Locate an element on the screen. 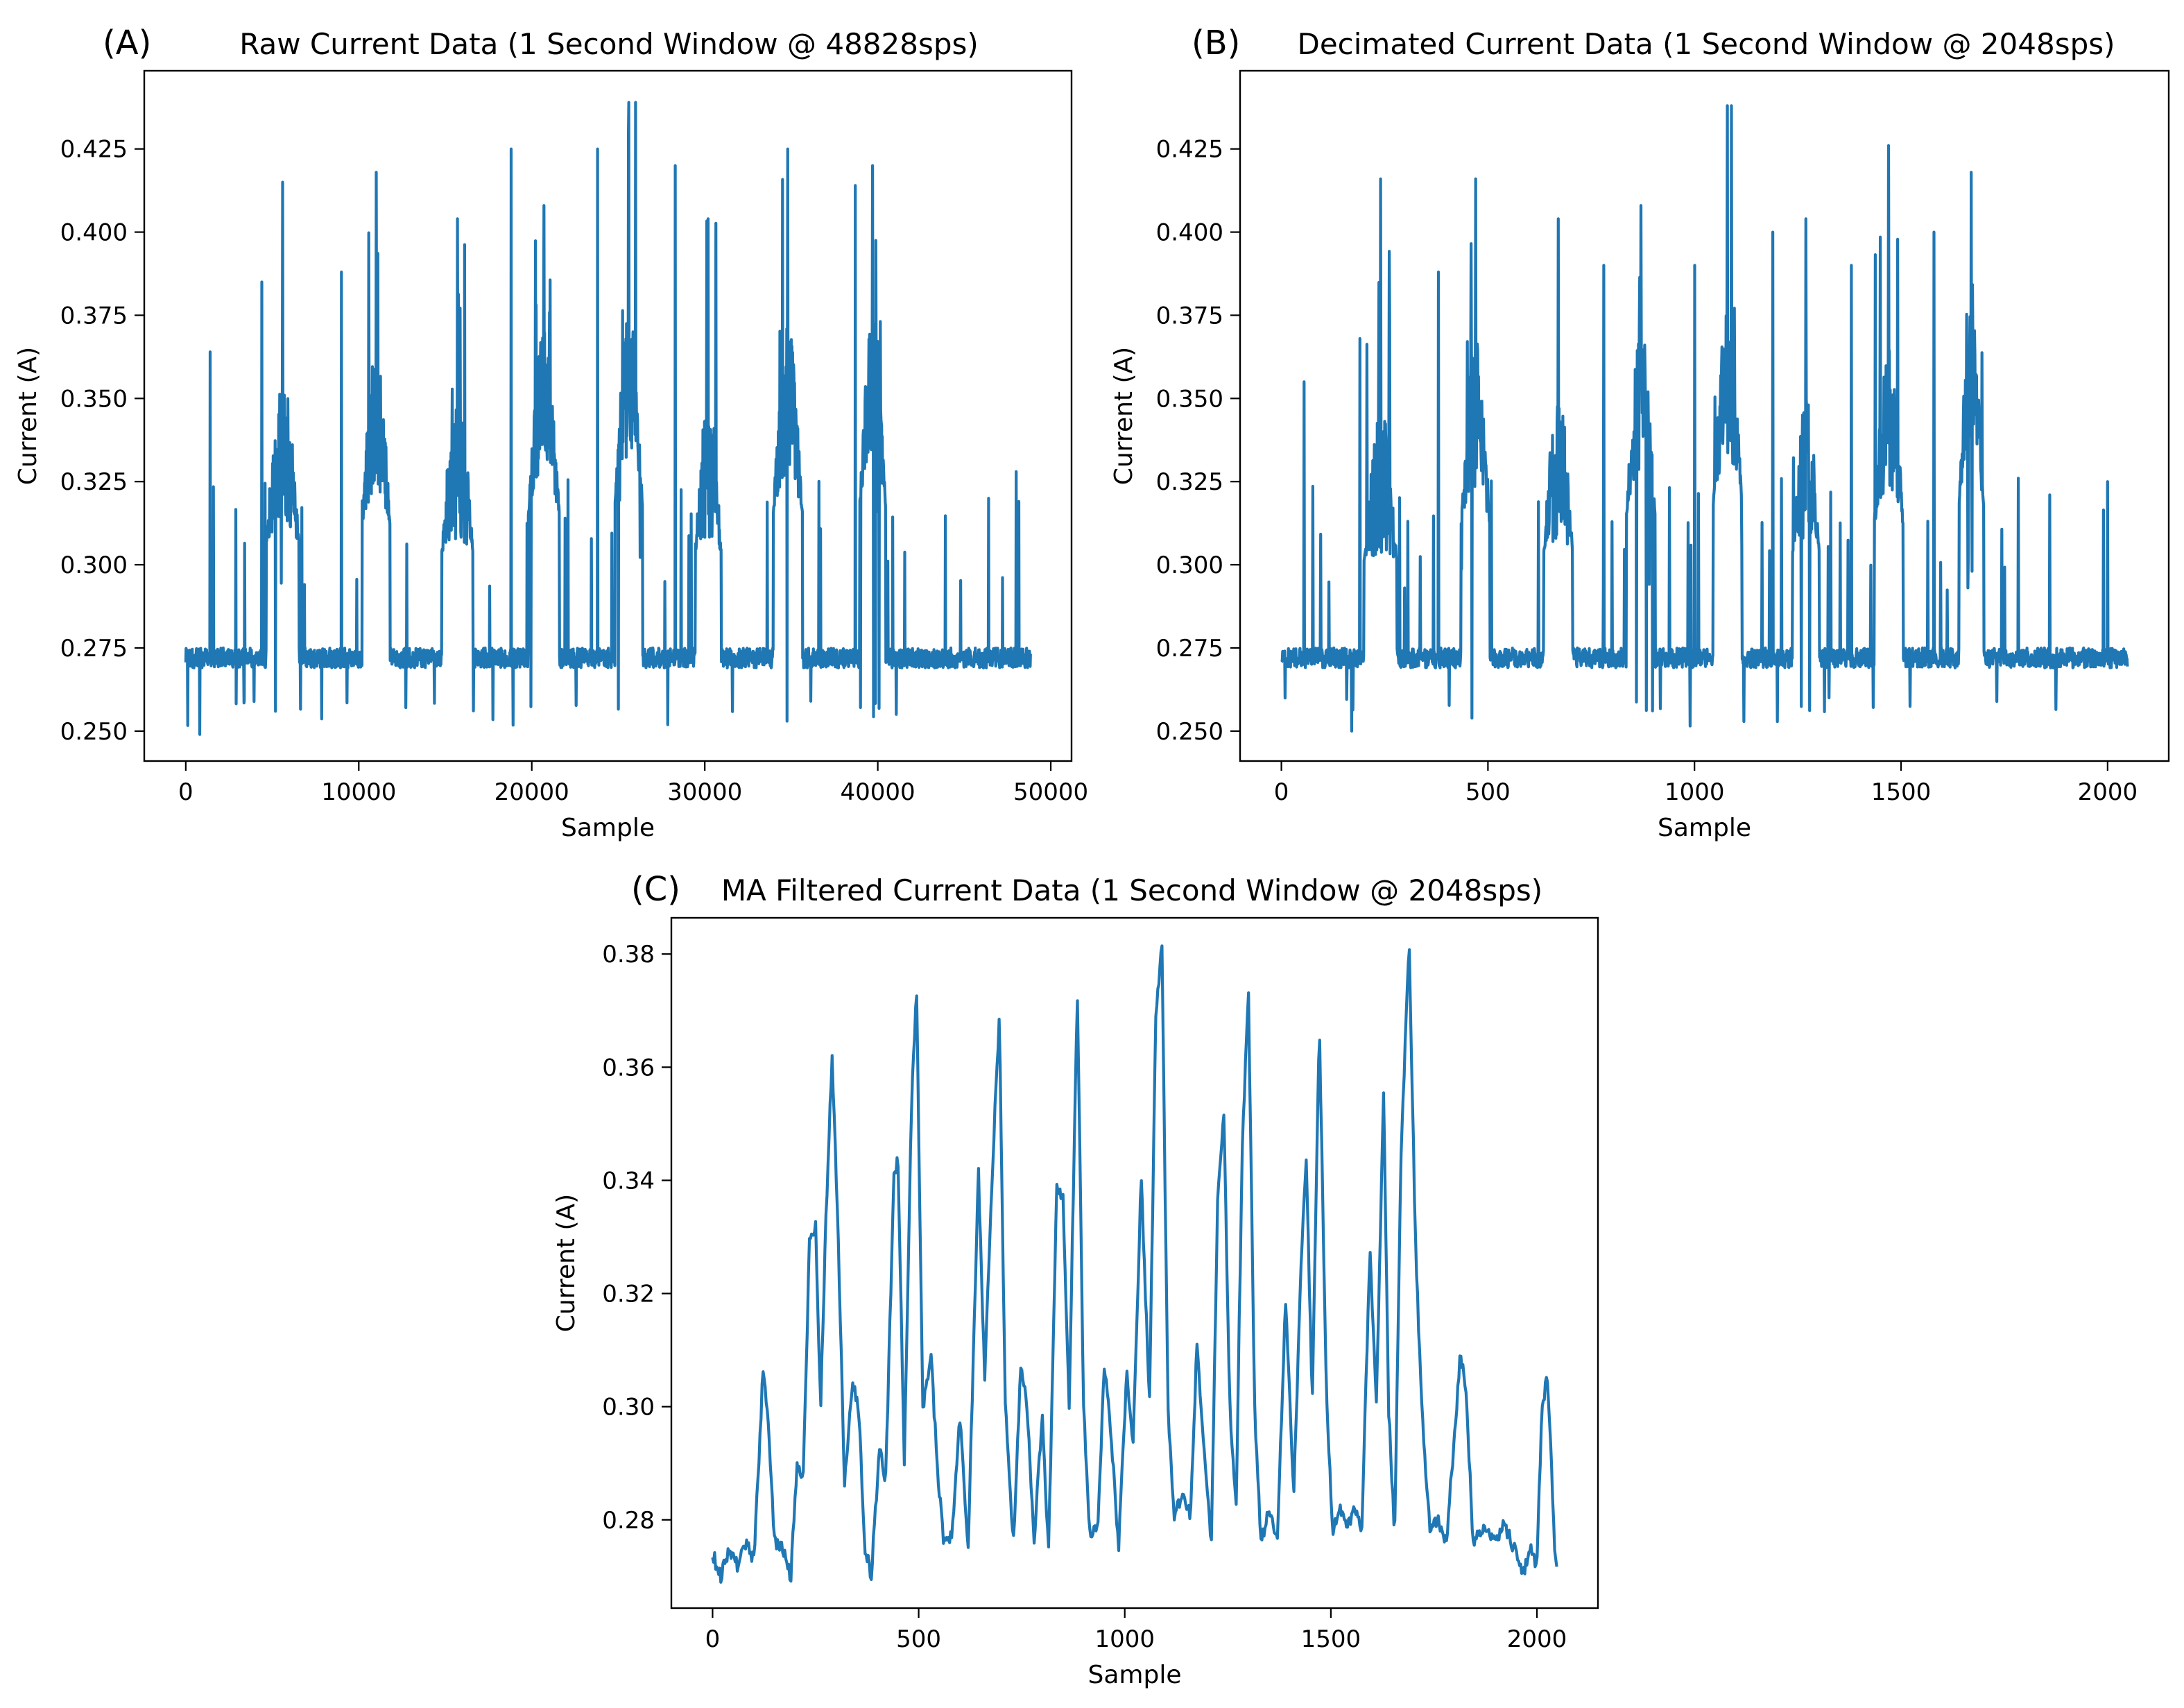 This screenshot has width=2184, height=1708. x-tick-label: 10000 is located at coordinates (358, 792).